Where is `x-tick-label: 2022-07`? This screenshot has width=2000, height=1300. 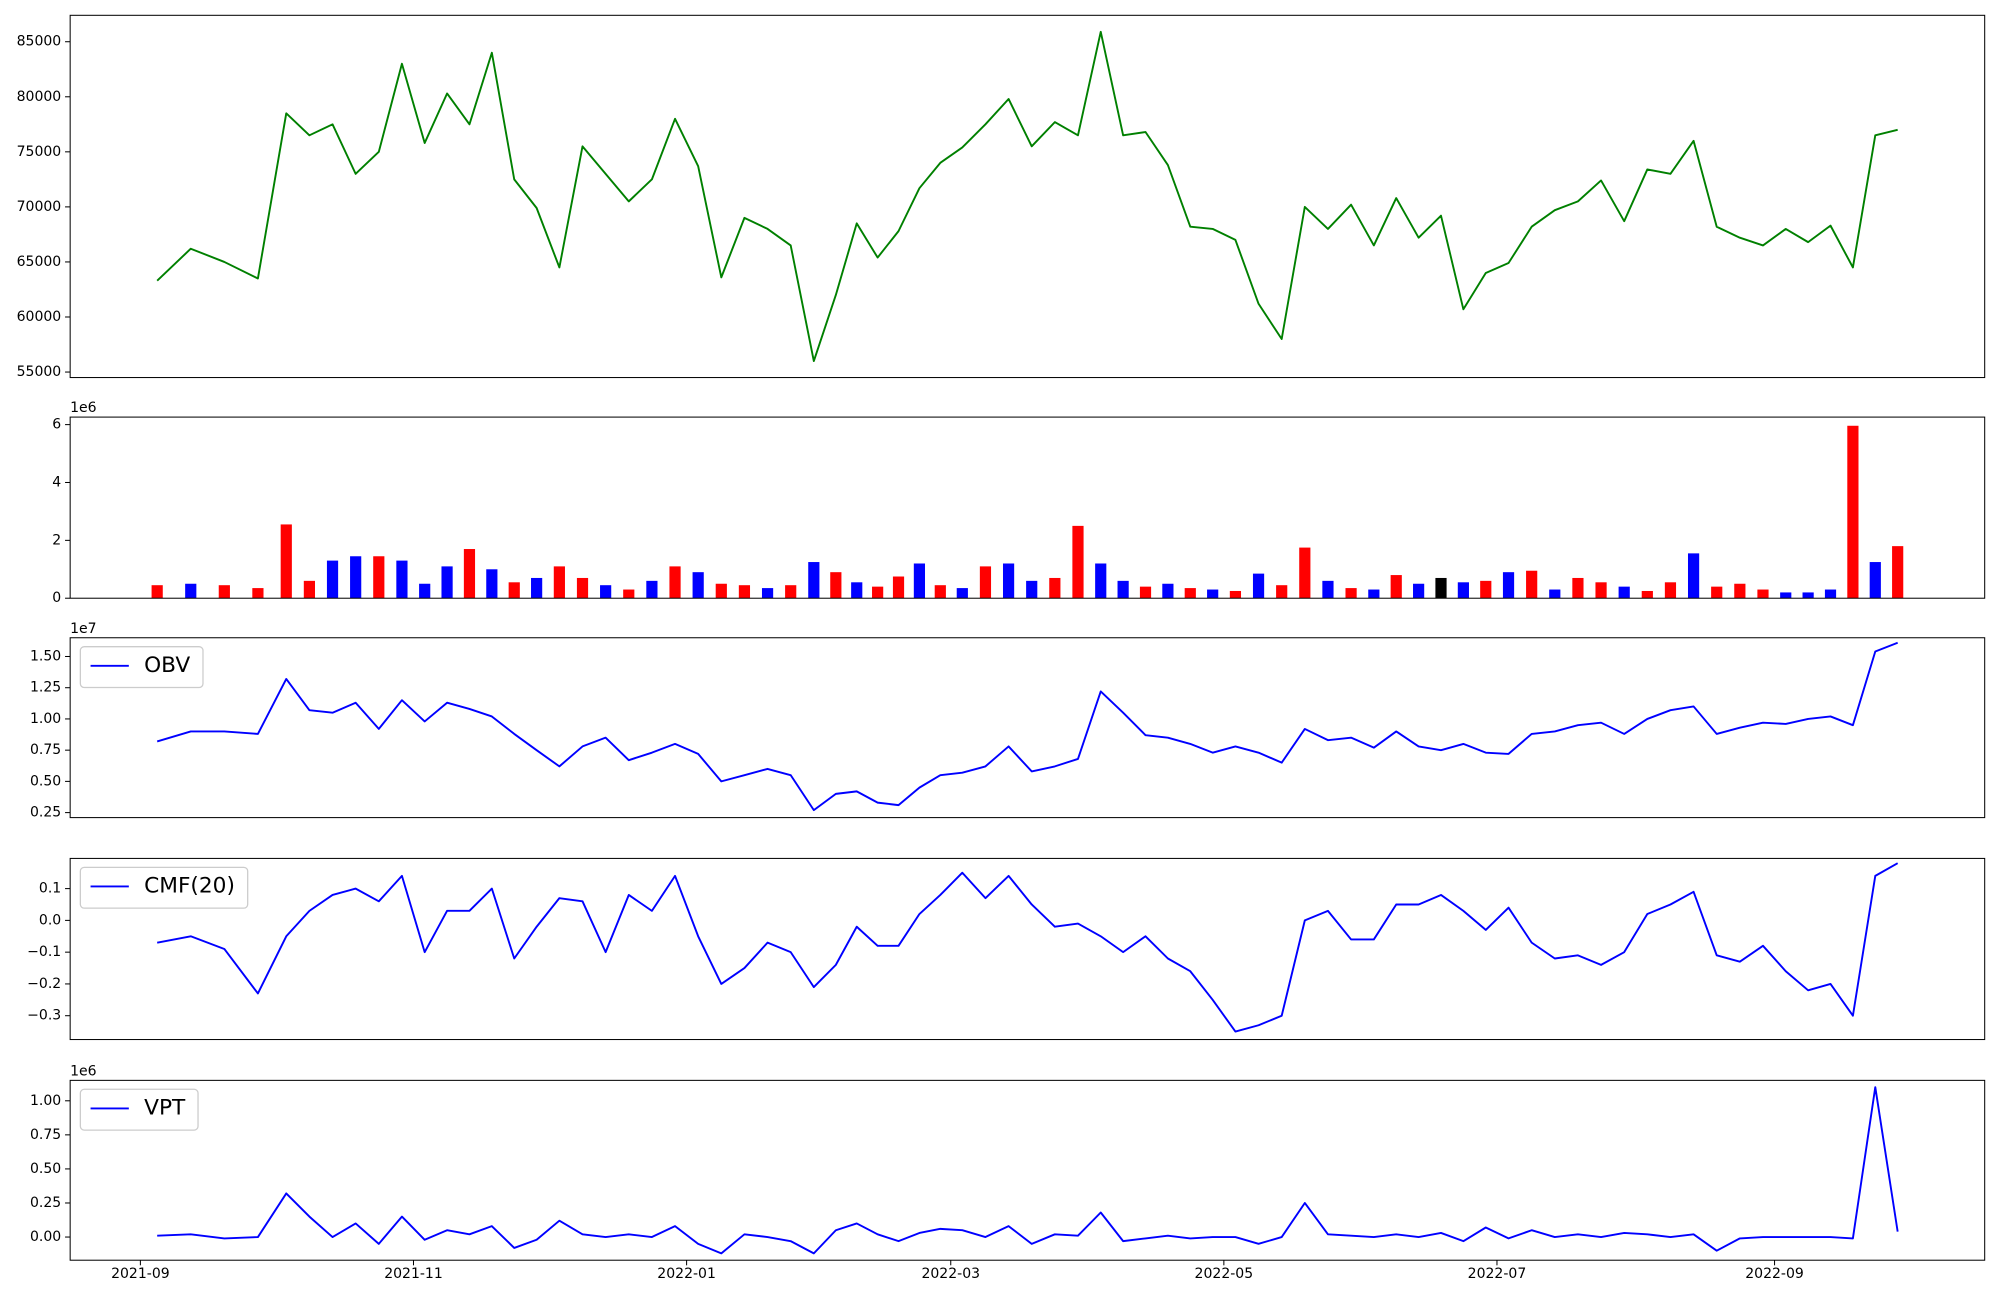 x-tick-label: 2022-07 is located at coordinates (1497, 1274).